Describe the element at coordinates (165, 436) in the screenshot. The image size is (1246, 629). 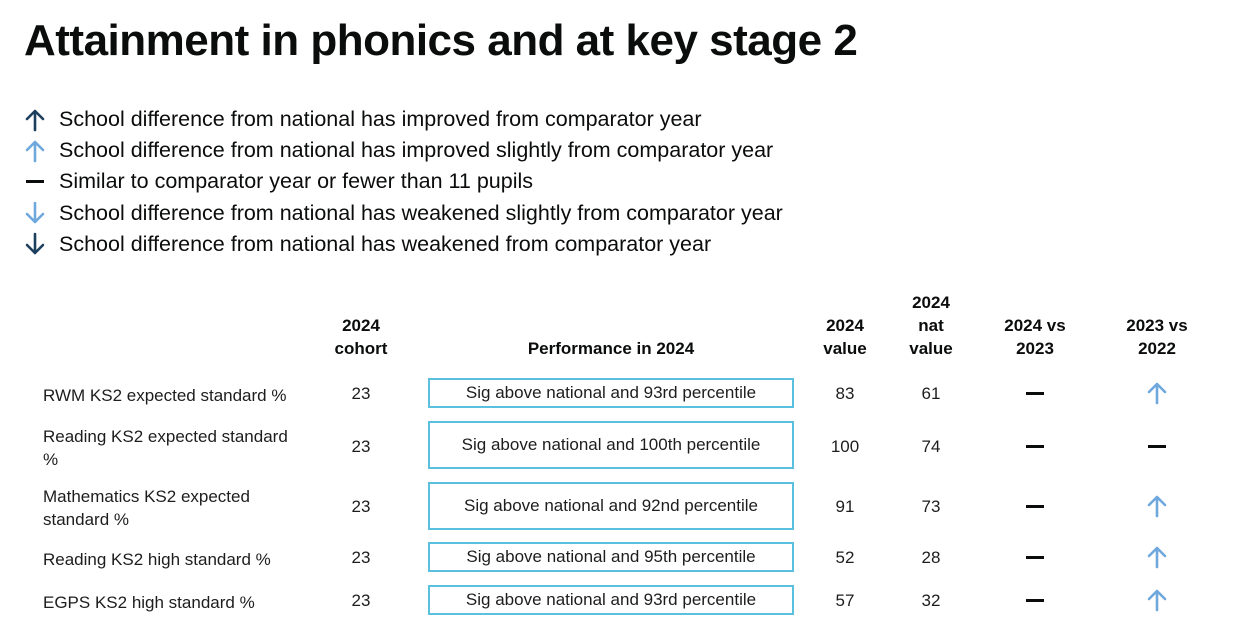
I see `row-label-line: Reading KS2 expected standard` at that location.